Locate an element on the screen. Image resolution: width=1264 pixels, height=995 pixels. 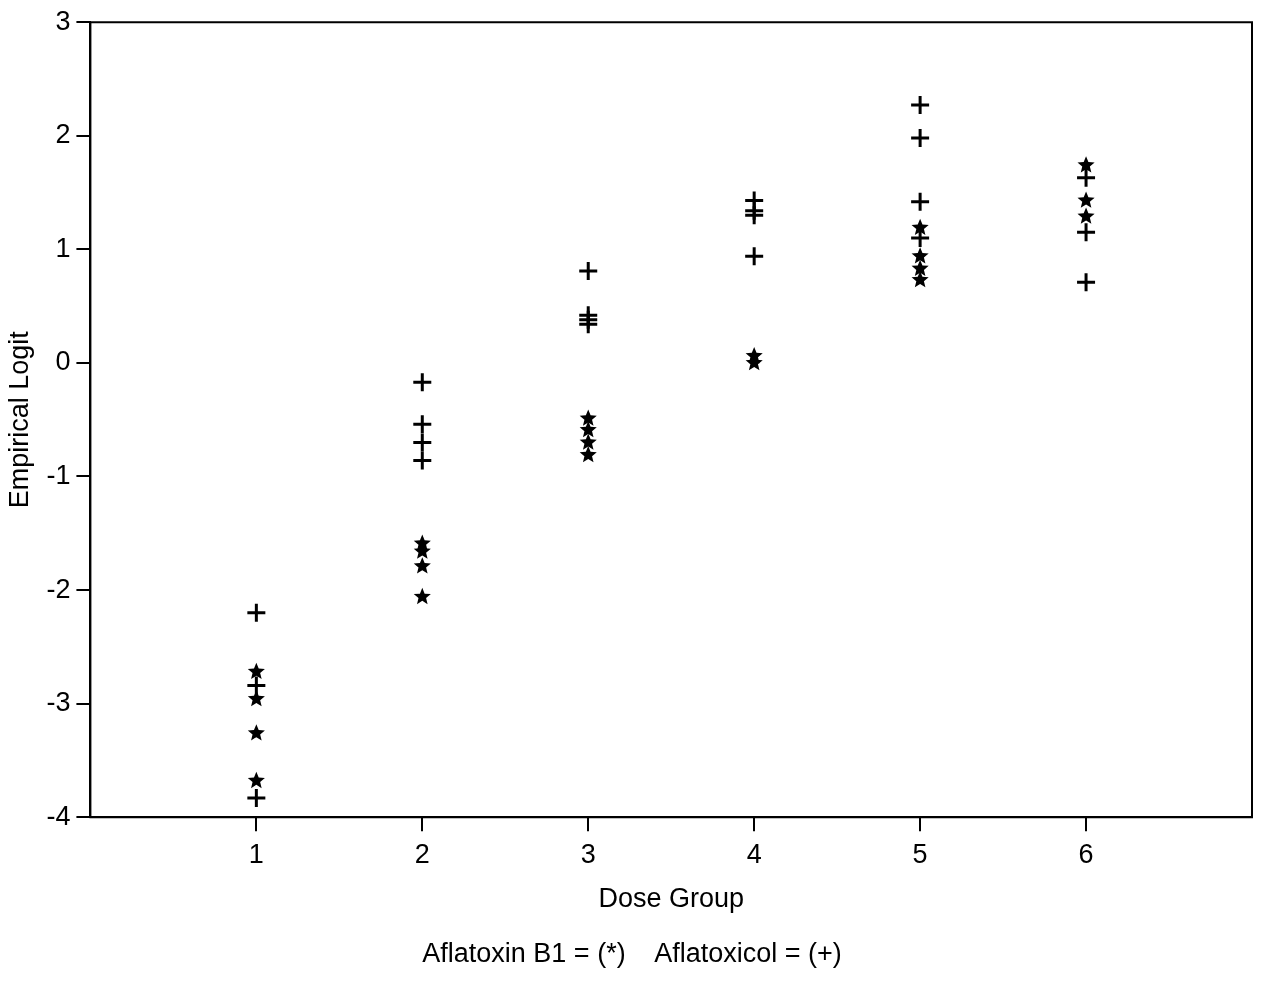
y-tick-label: -3 is located at coordinates (58, 702).